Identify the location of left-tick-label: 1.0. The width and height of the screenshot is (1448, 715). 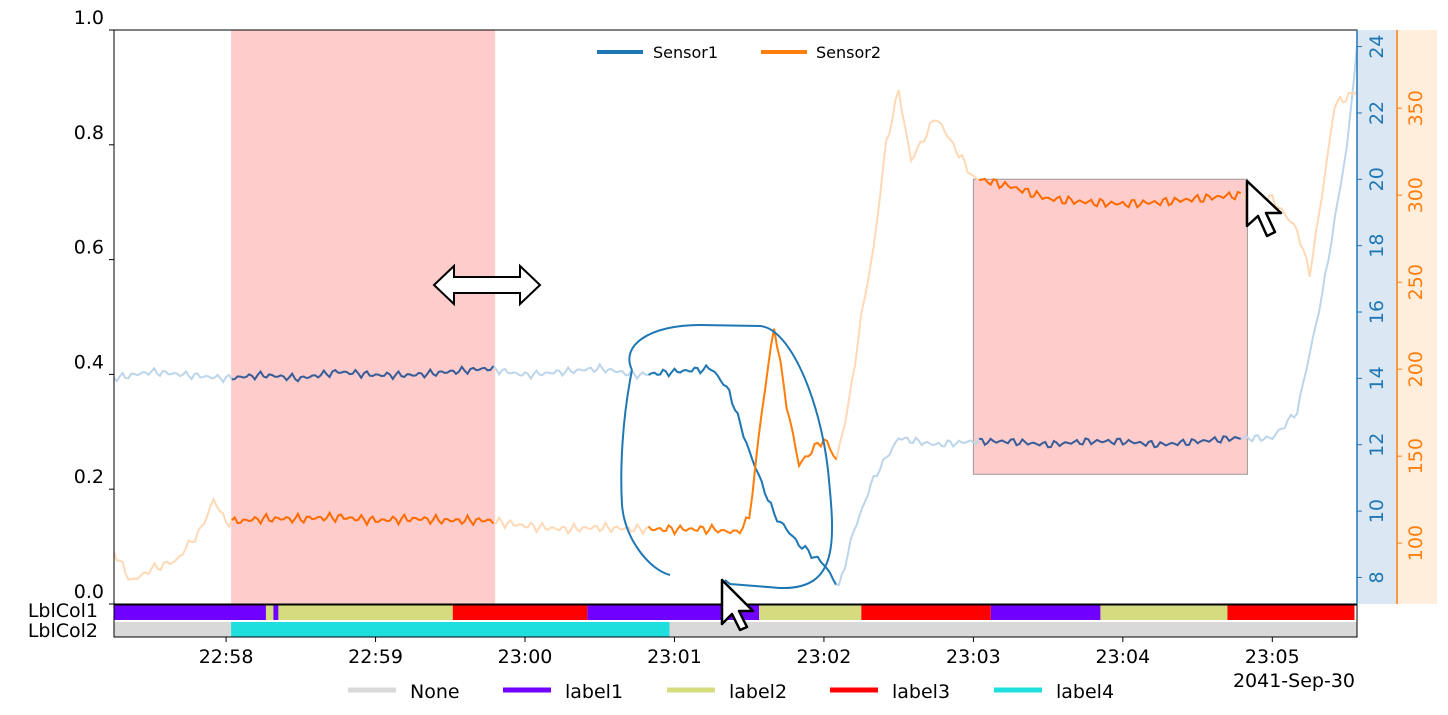
(89, 18).